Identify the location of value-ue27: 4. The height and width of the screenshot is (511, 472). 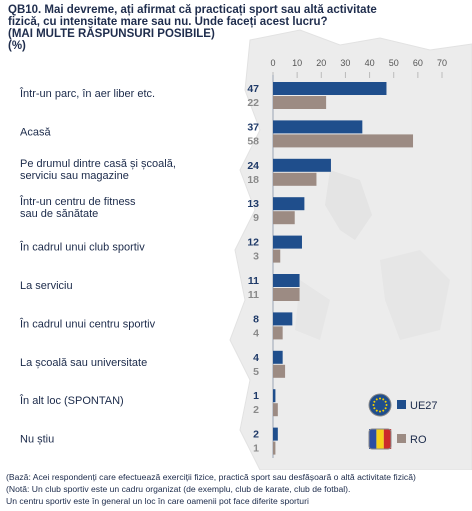
(256, 358).